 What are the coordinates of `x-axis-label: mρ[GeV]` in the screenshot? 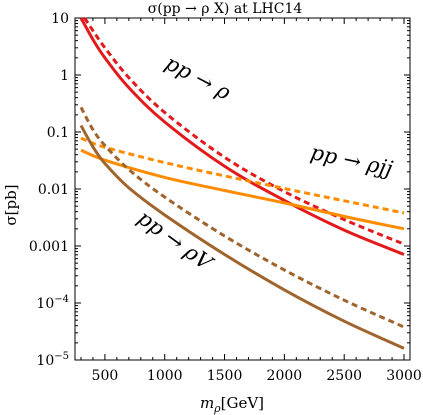 It's located at (232, 404).